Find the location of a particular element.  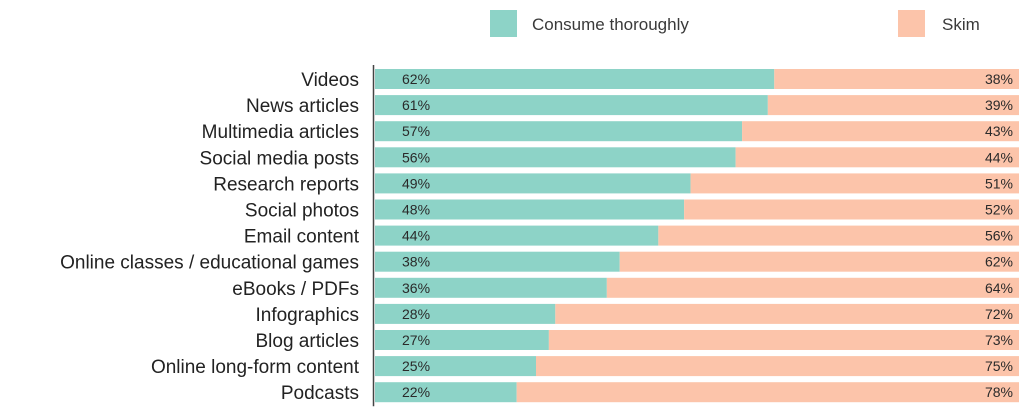

bar-skim-infographics is located at coordinates (787, 313).